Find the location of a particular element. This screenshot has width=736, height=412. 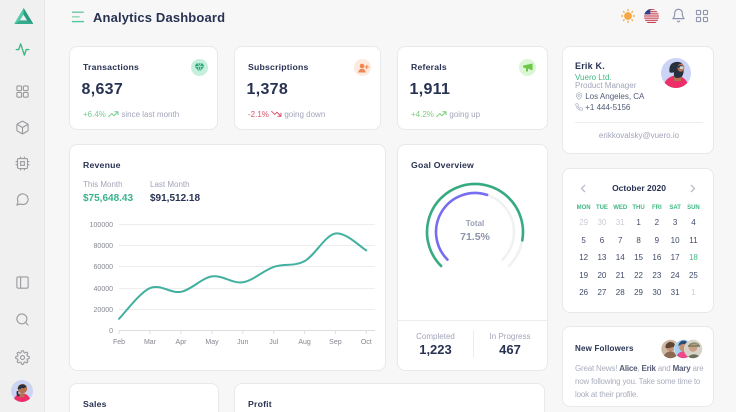

svg-text: 71.5% is located at coordinates (475, 237).